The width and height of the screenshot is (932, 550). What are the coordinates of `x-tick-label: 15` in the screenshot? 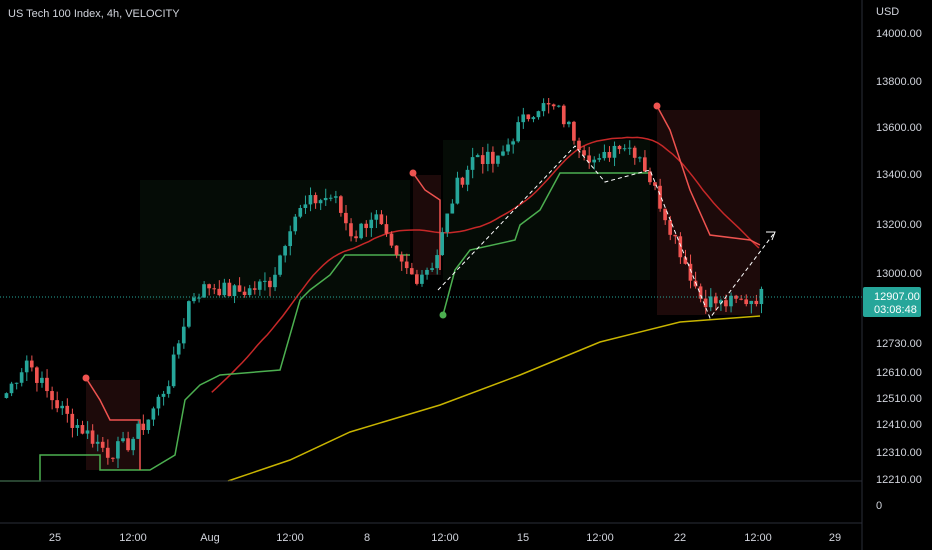 It's located at (523, 538).